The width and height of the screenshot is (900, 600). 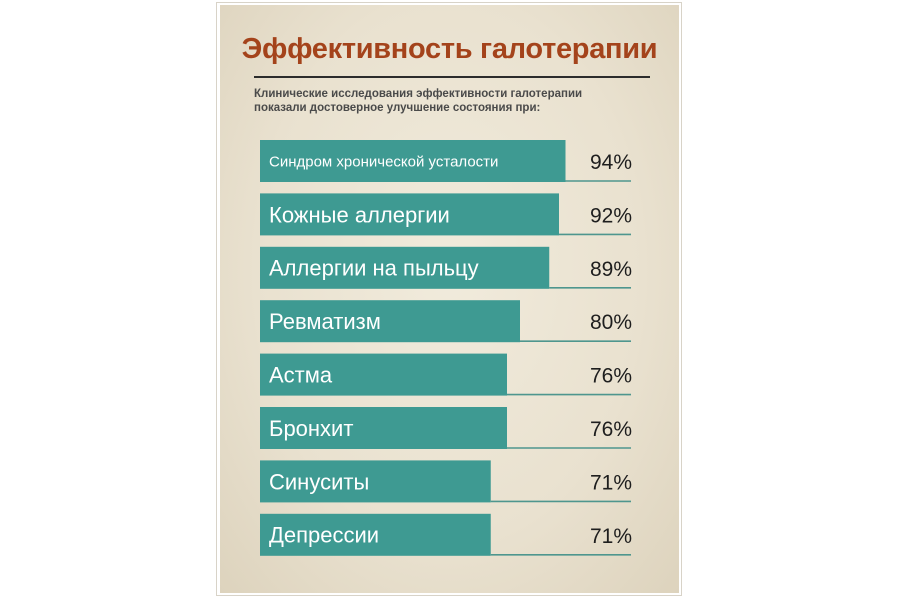 I want to click on bar-label: Бронхит, so click(x=311, y=428).